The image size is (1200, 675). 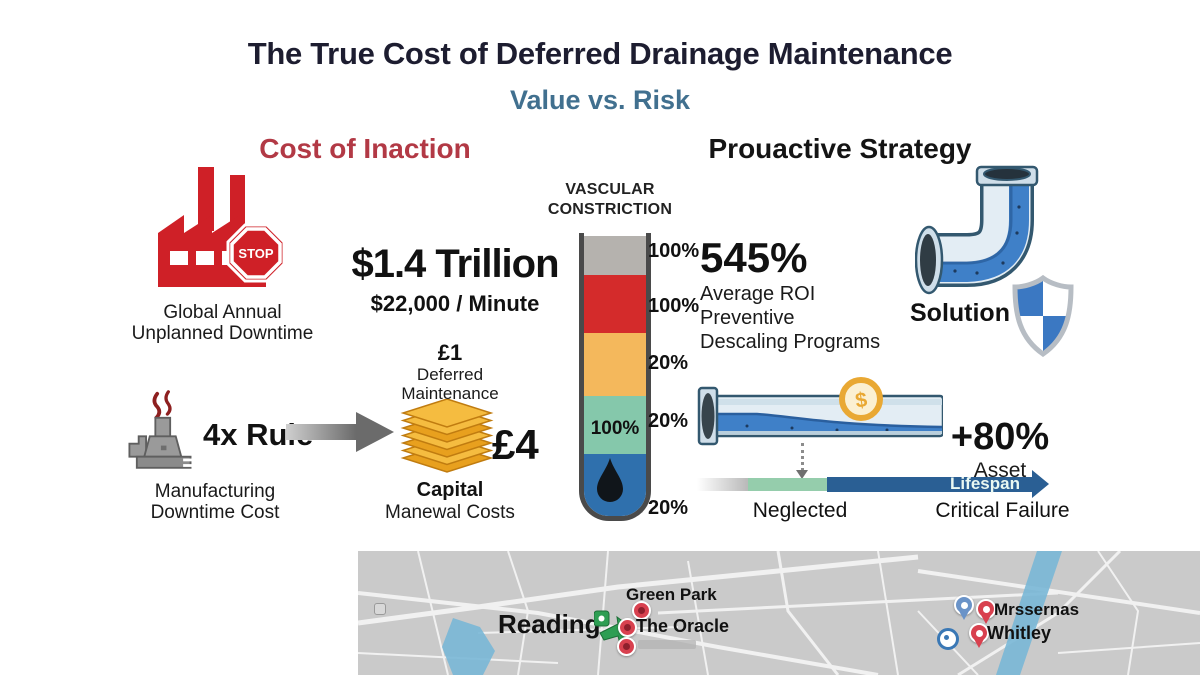 What do you see at coordinates (802, 474) in the screenshot?
I see `dotted-arrow-head` at bounding box center [802, 474].